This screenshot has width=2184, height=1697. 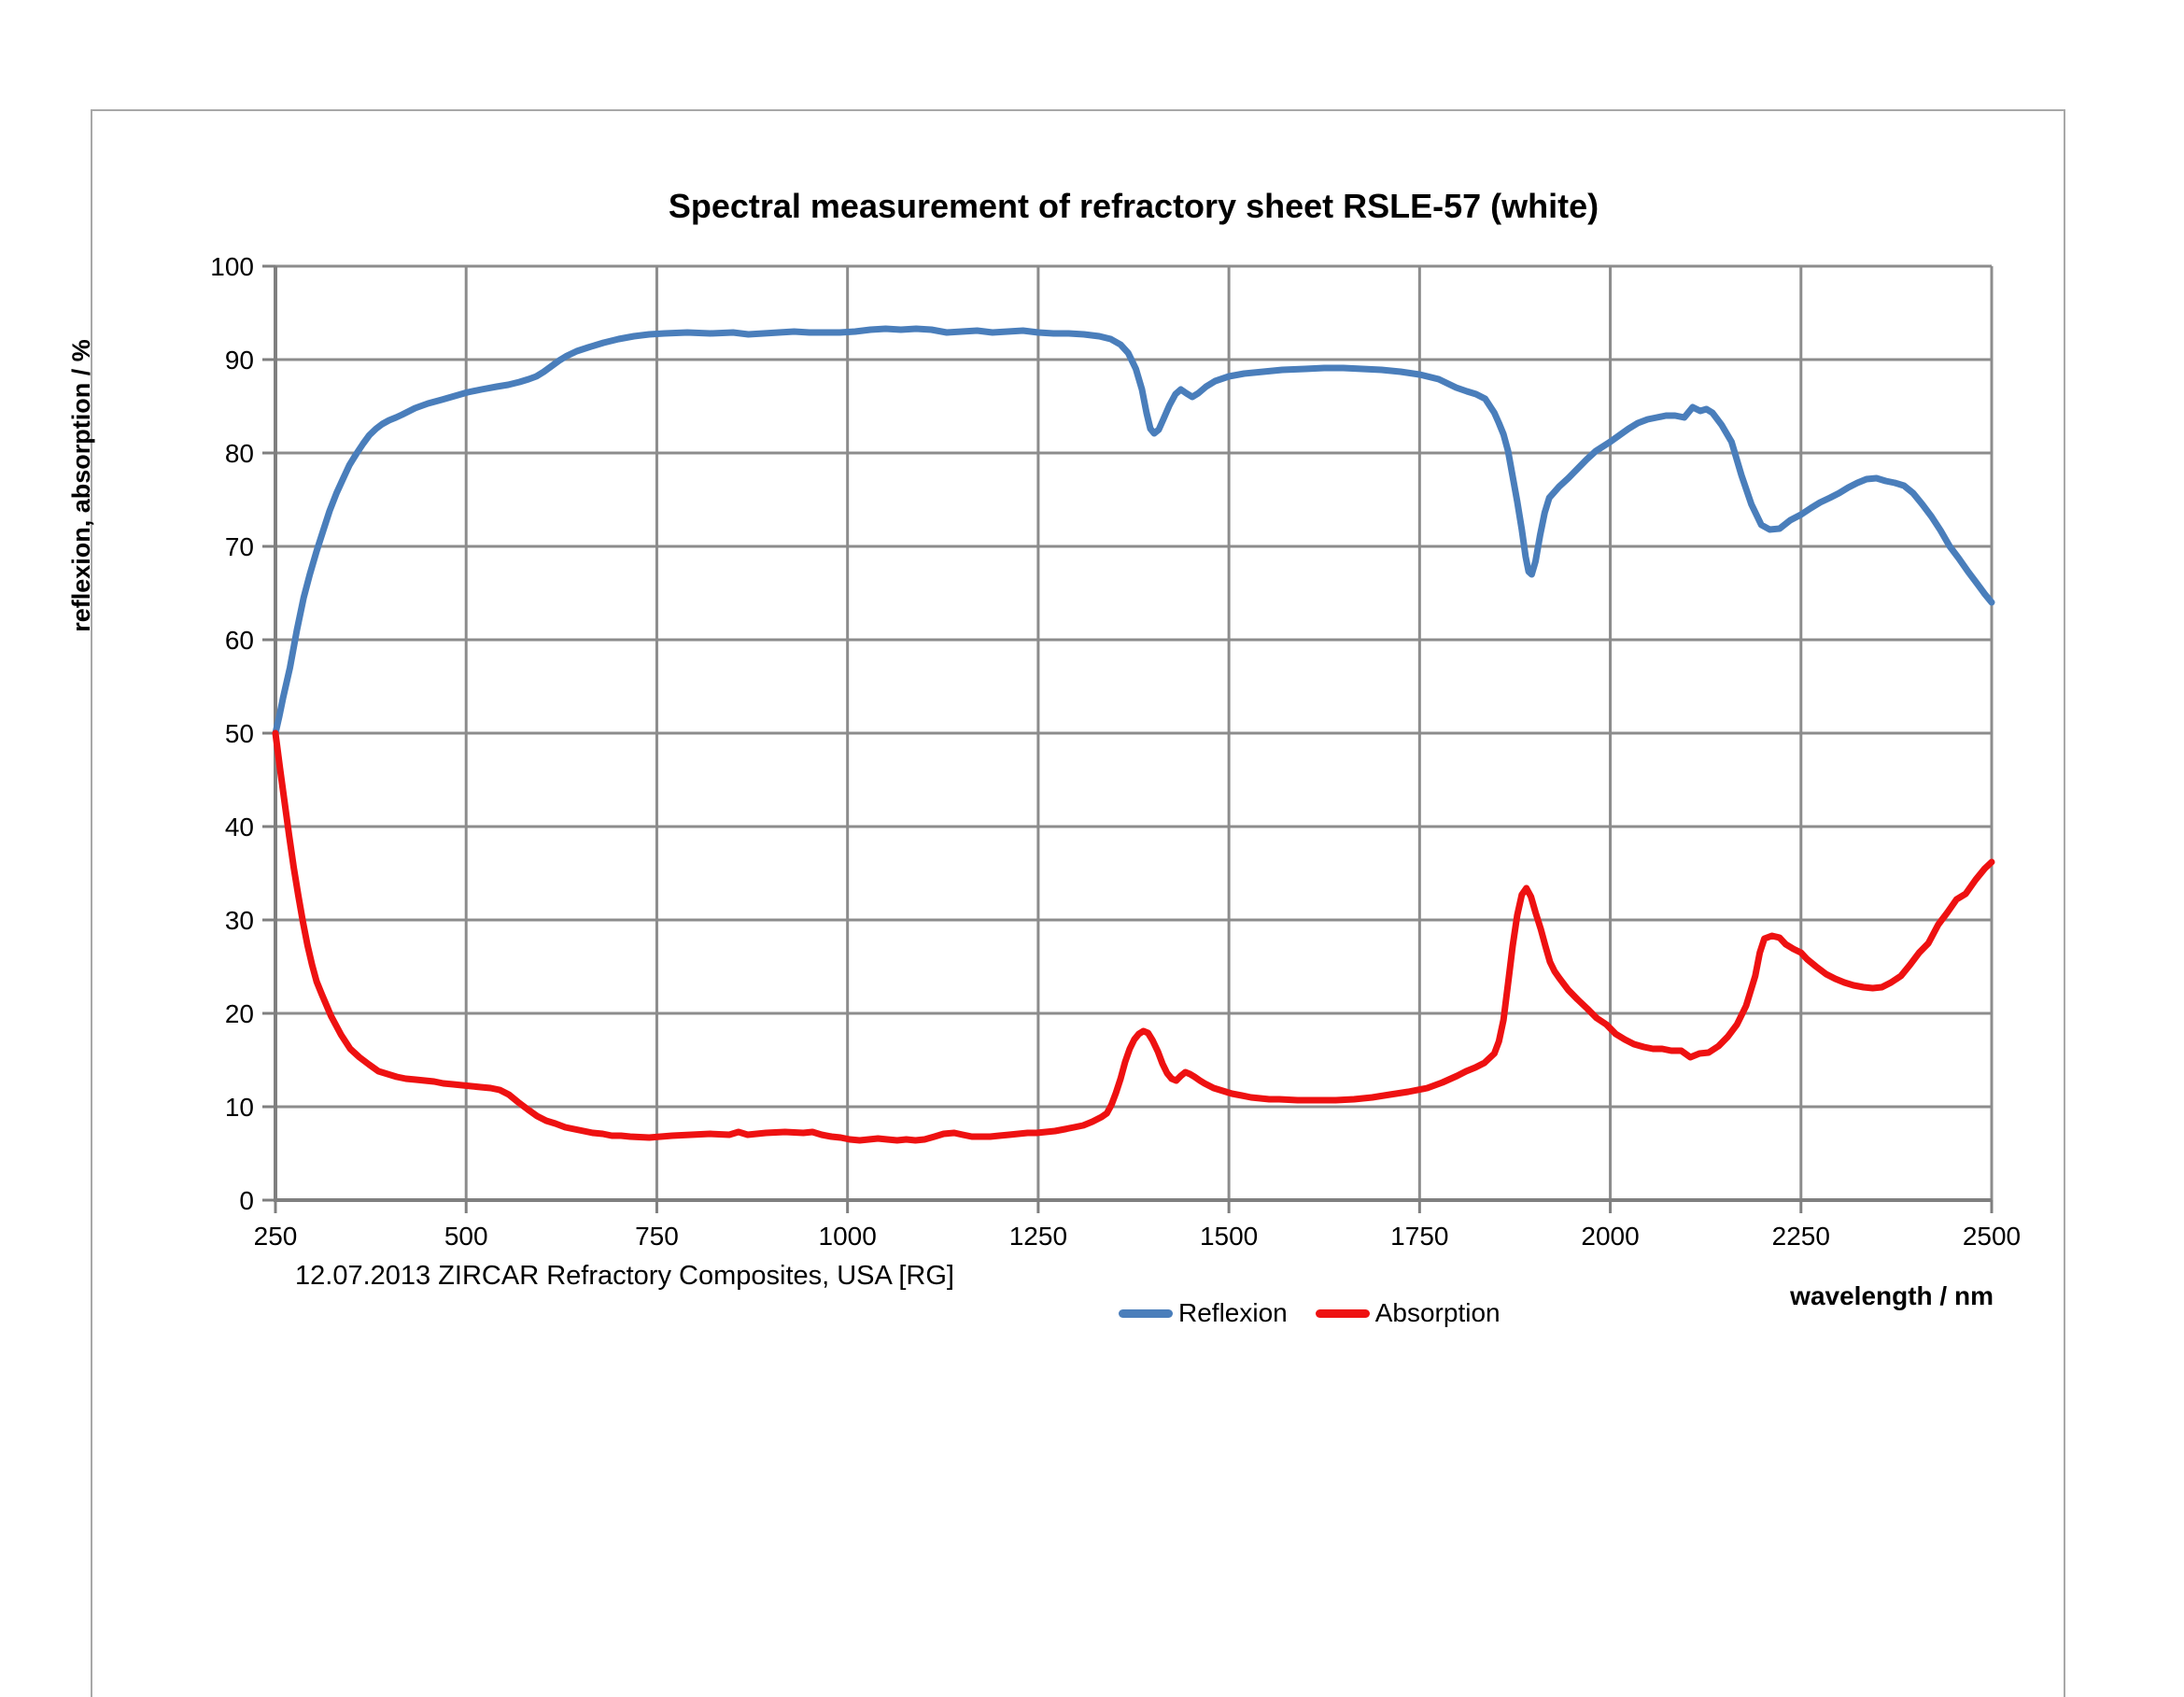 I want to click on y-tick-label-20: 20, so click(x=239, y=1014).